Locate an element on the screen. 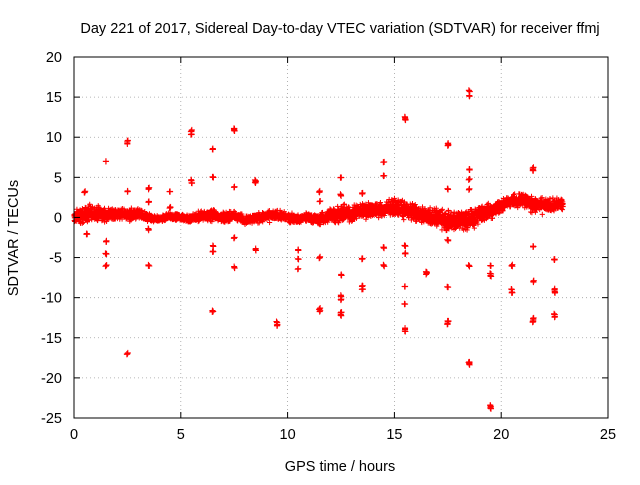 The width and height of the screenshot is (640, 485). y-tick-label: 20 is located at coordinates (54, 58).